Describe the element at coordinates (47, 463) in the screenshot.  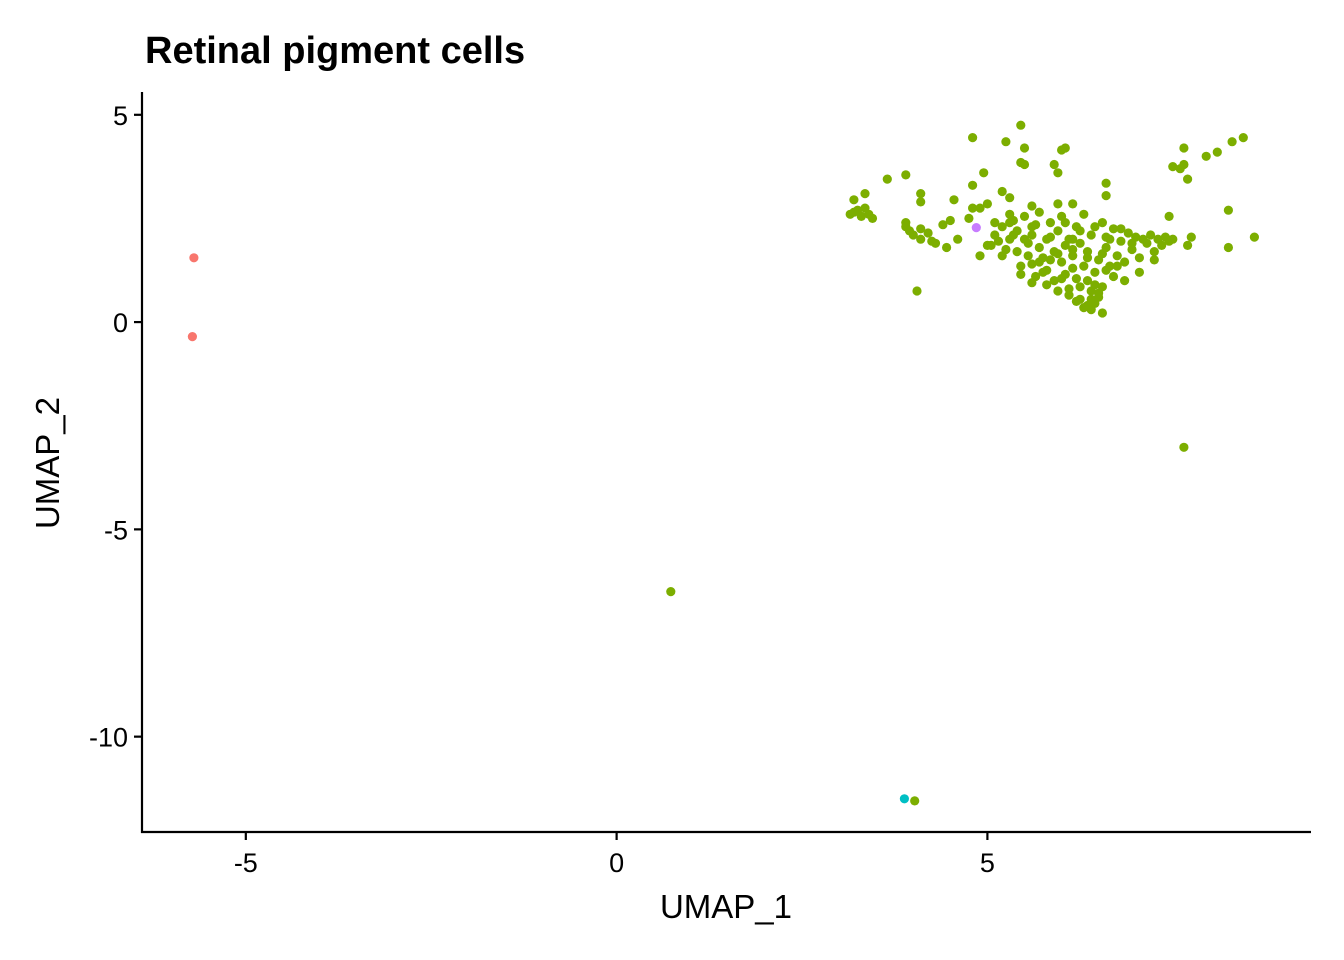
I see `y-axis-title: UMAP_2` at that location.